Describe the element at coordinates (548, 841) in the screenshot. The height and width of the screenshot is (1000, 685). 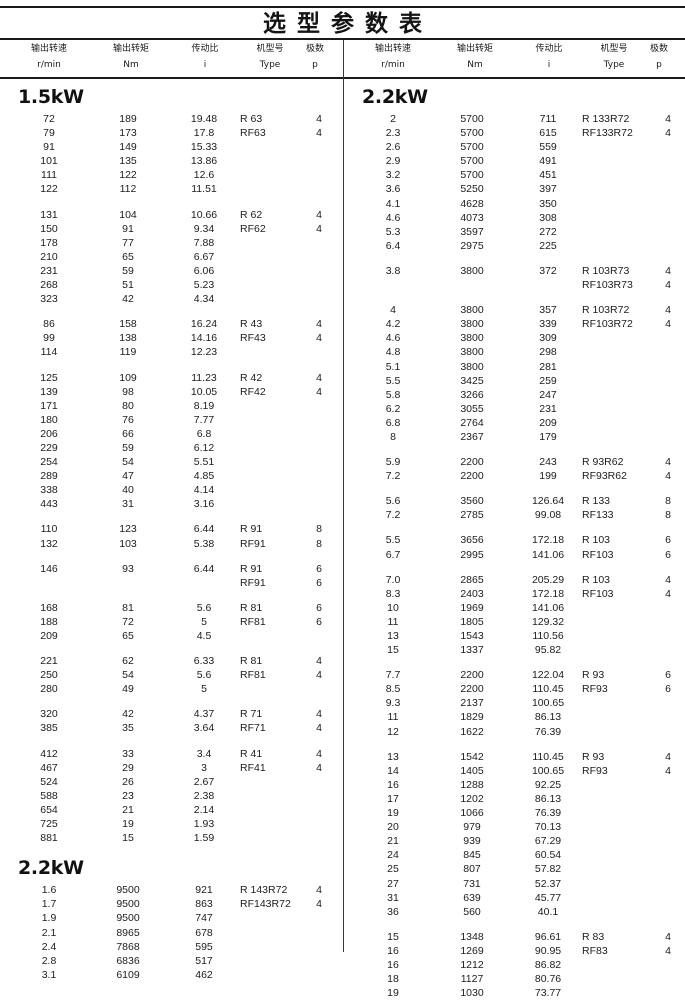
I see `cell-ratio: 67.29` at that location.